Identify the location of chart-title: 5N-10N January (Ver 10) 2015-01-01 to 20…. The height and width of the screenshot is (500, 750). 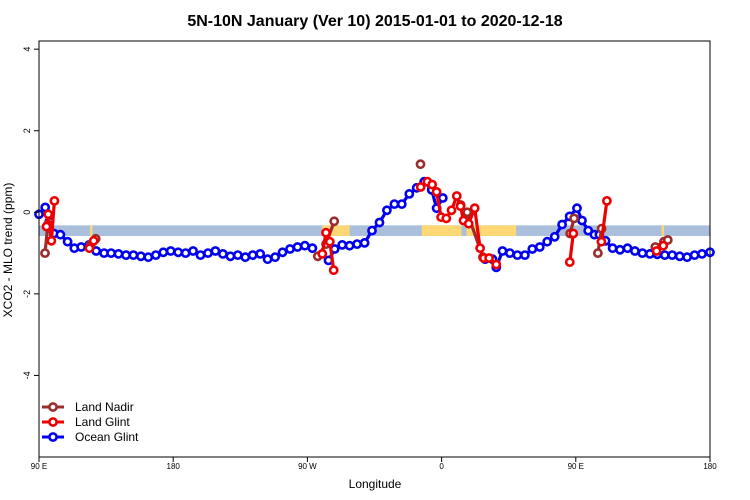
(374, 21).